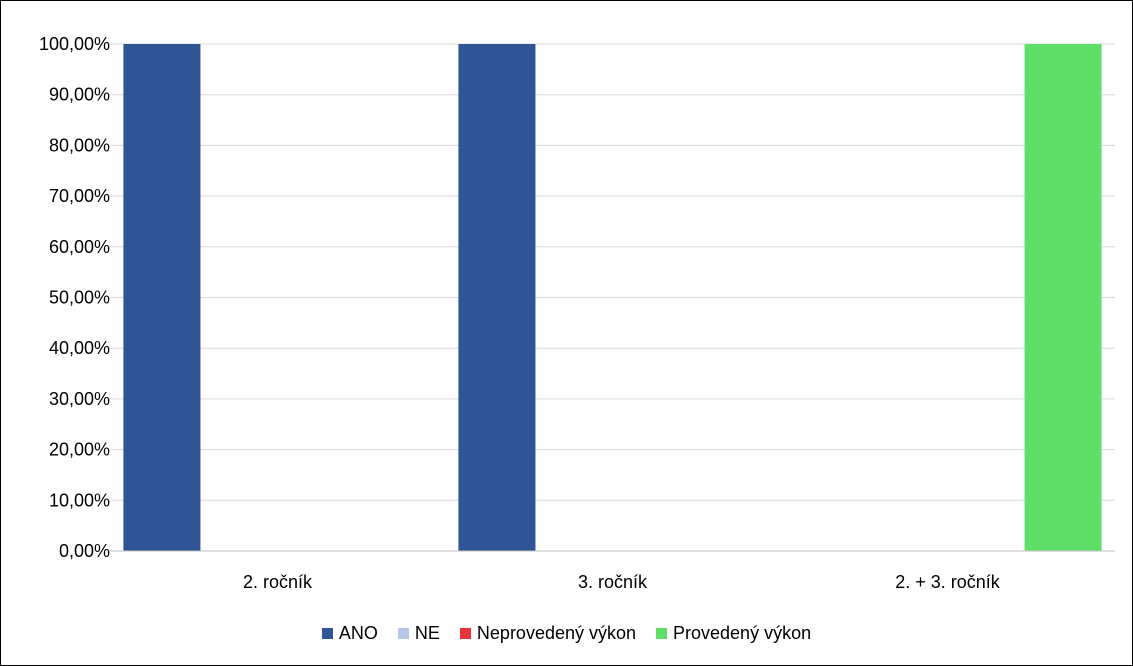  Describe the element at coordinates (79, 196) in the screenshot. I see `y-tick-label: 70,00%` at that location.